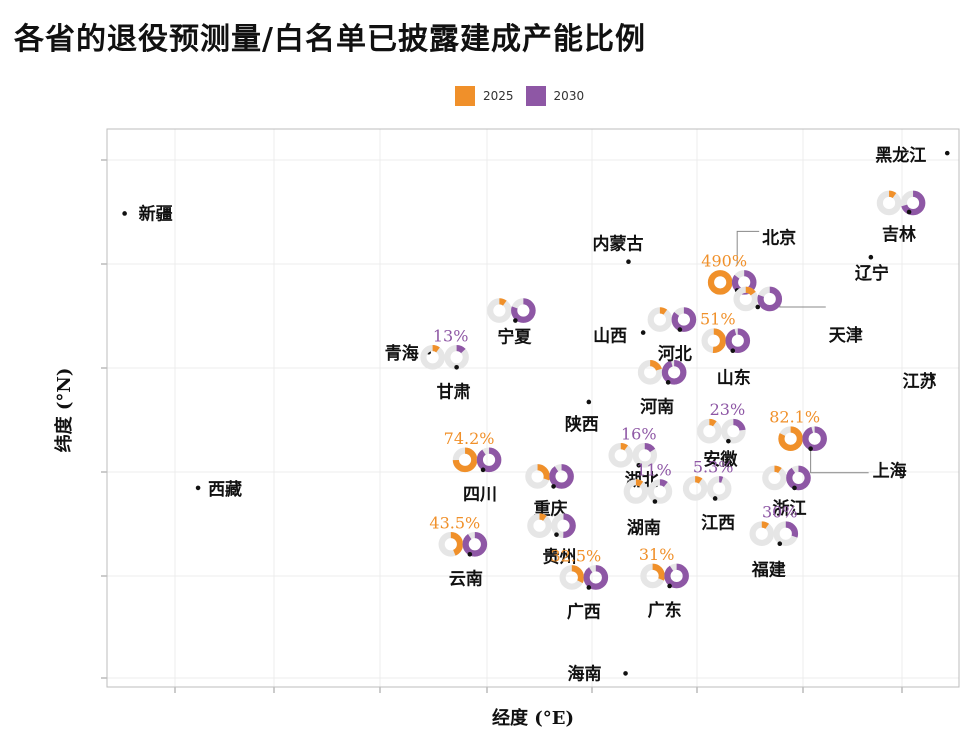 Image resolution: width=975 pixels, height=744 pixels. What do you see at coordinates (665, 610) in the screenshot?
I see `province-label: 广东` at bounding box center [665, 610].